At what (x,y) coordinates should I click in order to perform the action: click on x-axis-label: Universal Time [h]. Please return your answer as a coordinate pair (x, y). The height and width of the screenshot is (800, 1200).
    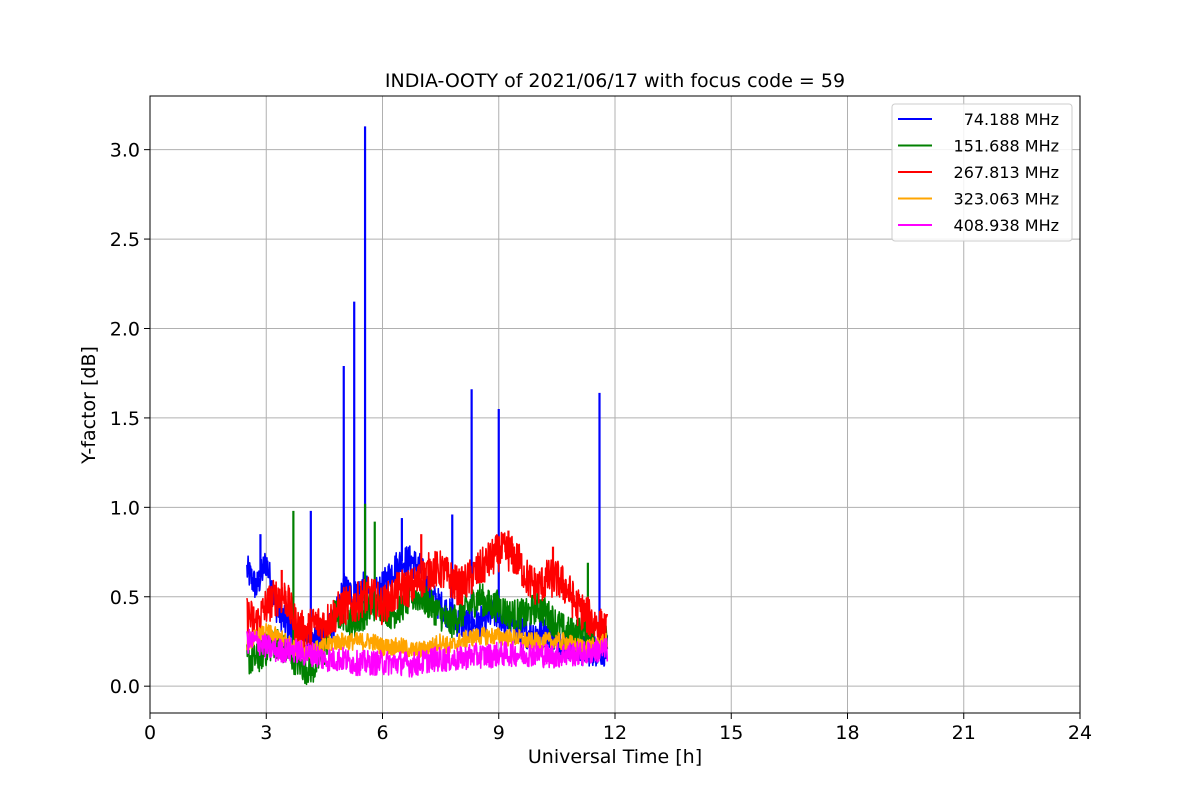
    Looking at the image, I should click on (615, 757).